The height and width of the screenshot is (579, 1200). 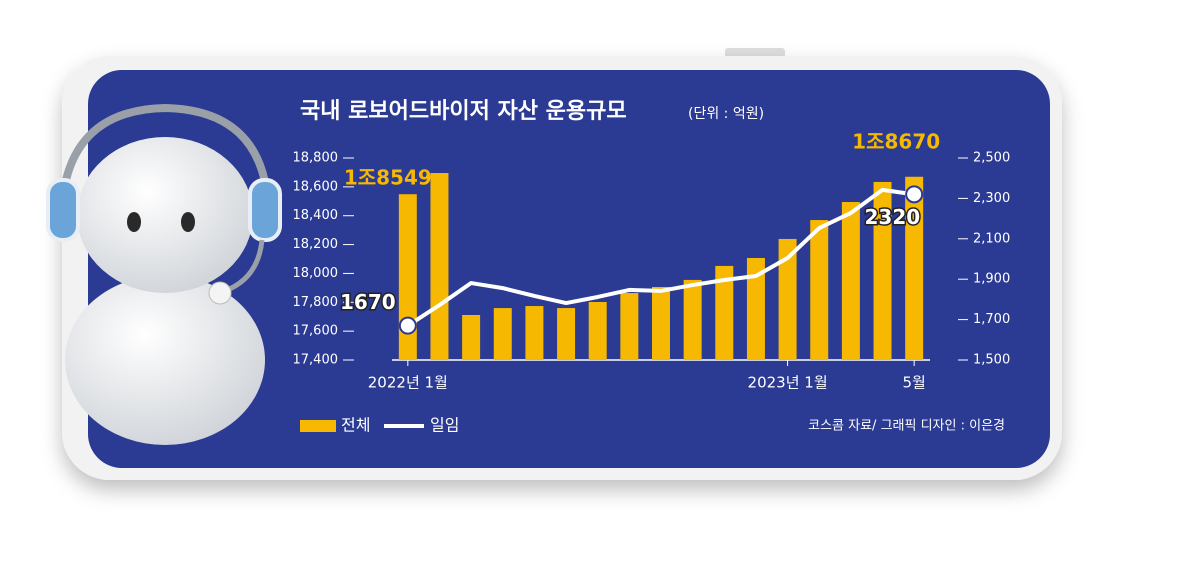 What do you see at coordinates (991, 319) in the screenshot?
I see `y2-tick-label: 1,700` at bounding box center [991, 319].